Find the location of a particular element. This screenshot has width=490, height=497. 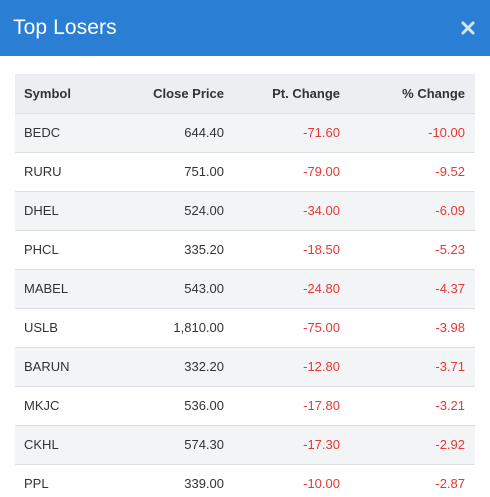

cell-close-price: 339.00 is located at coordinates (204, 484).